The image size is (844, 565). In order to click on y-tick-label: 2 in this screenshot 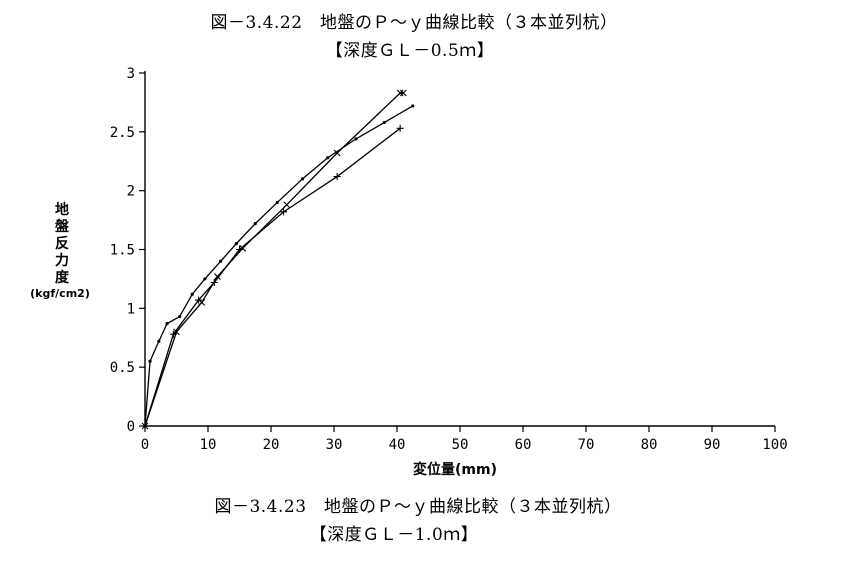, I will do `click(131, 192)`.